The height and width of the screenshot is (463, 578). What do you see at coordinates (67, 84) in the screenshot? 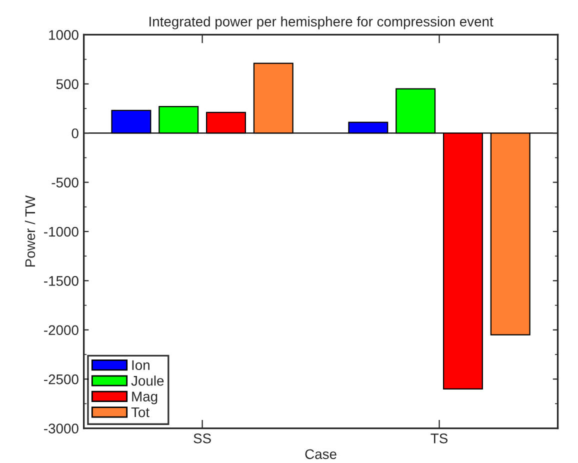
I see `y-tick-label: 500` at bounding box center [67, 84].